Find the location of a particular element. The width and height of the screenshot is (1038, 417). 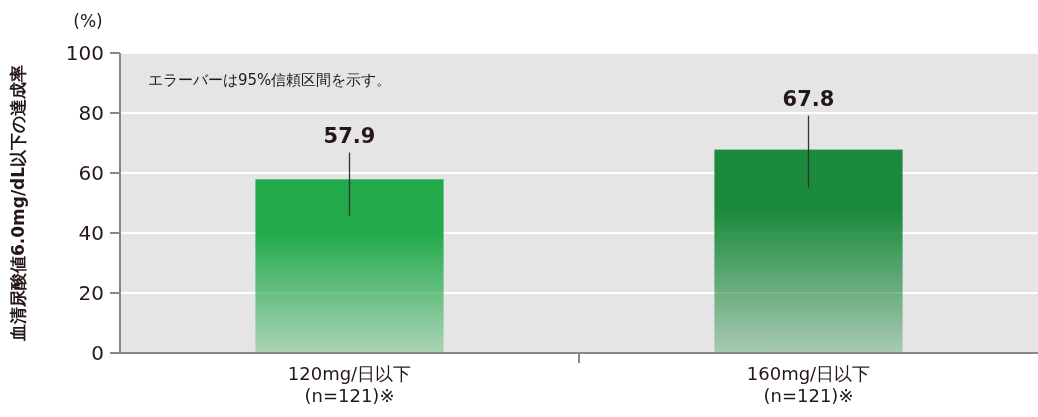

y-axis-title: 血清尿酸値6.0mg/dL以下の達成率 is located at coordinates (18, 203).